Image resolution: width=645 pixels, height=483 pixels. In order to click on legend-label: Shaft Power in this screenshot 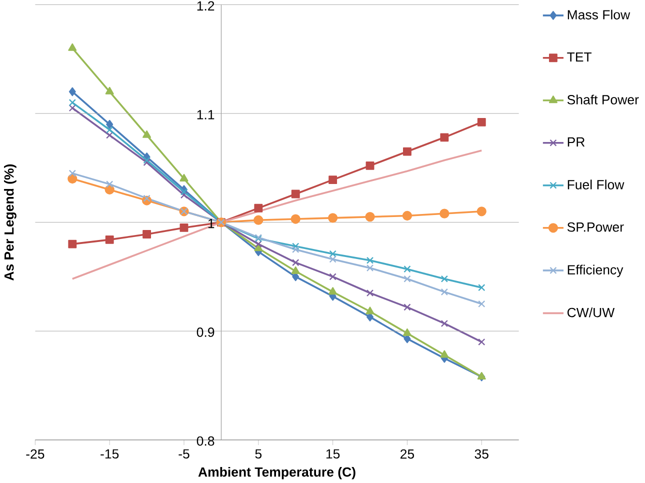, I will do `click(603, 99)`.